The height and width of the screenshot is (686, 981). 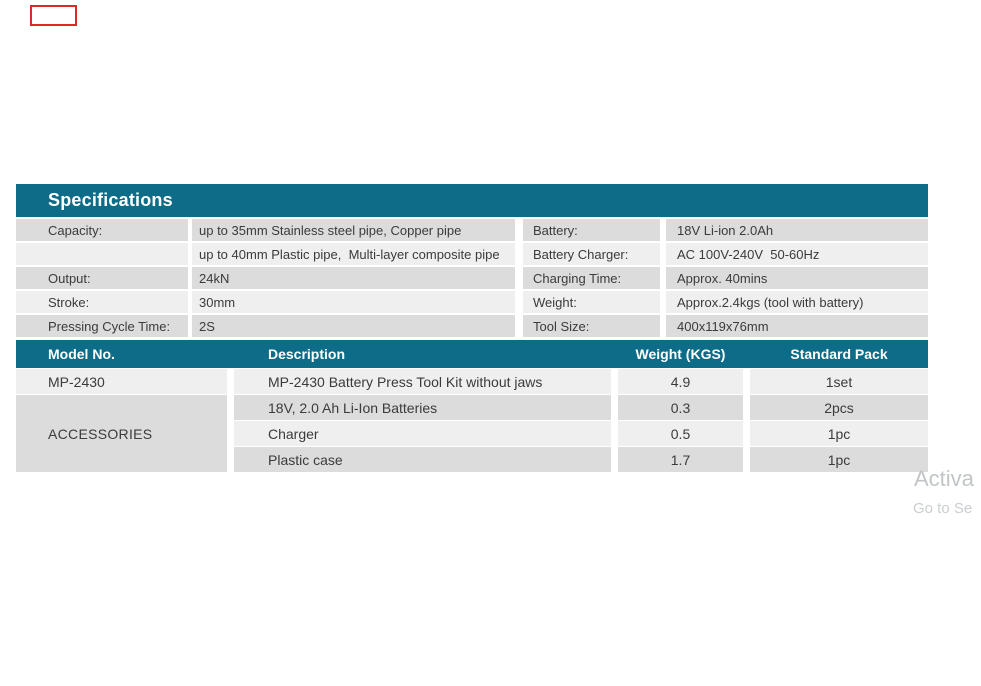 I want to click on spec-label, so click(x=102, y=254).